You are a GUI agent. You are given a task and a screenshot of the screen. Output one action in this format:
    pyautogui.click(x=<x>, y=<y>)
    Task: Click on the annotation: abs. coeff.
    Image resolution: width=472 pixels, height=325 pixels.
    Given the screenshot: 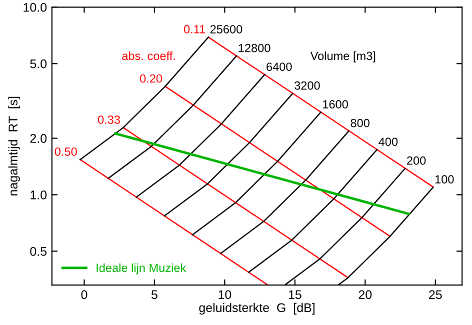 What is the action you would take?
    pyautogui.click(x=148, y=55)
    